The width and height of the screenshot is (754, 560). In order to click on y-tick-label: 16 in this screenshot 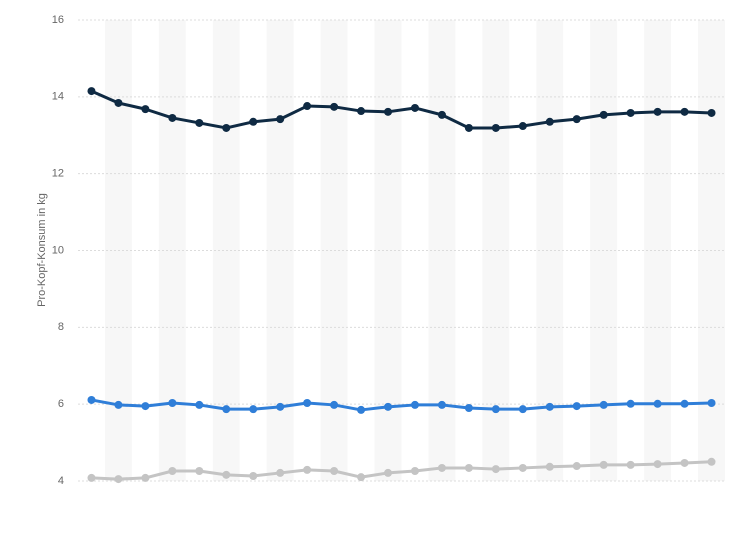, I will do `click(58, 20)`.